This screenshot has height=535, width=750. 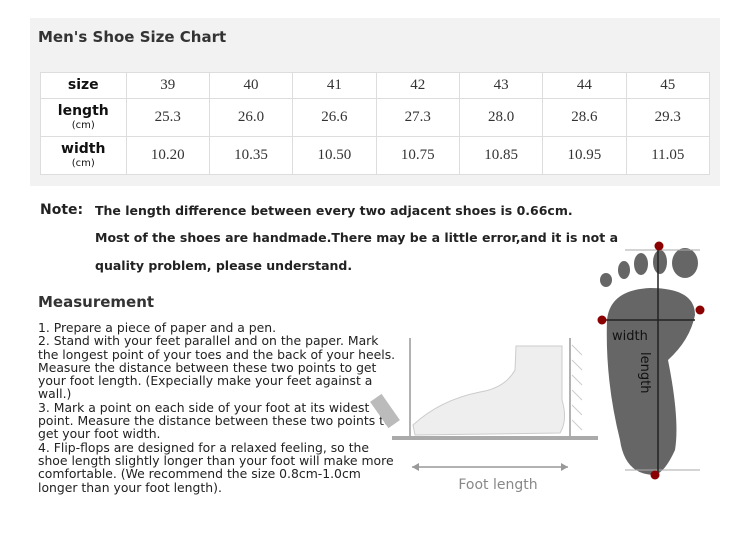 I want to click on table-cell: 27.3, so click(x=417, y=117).